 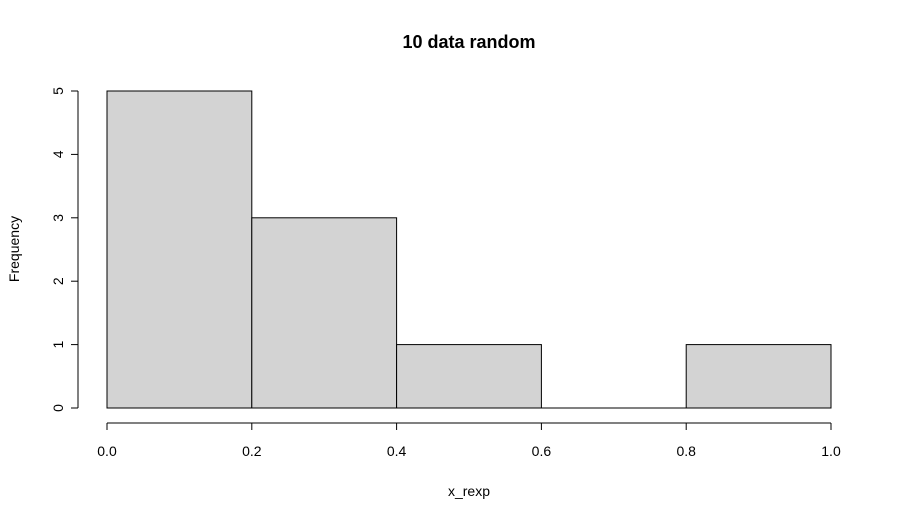 What do you see at coordinates (58, 281) in the screenshot?
I see `y-tick-label-2: 2` at bounding box center [58, 281].